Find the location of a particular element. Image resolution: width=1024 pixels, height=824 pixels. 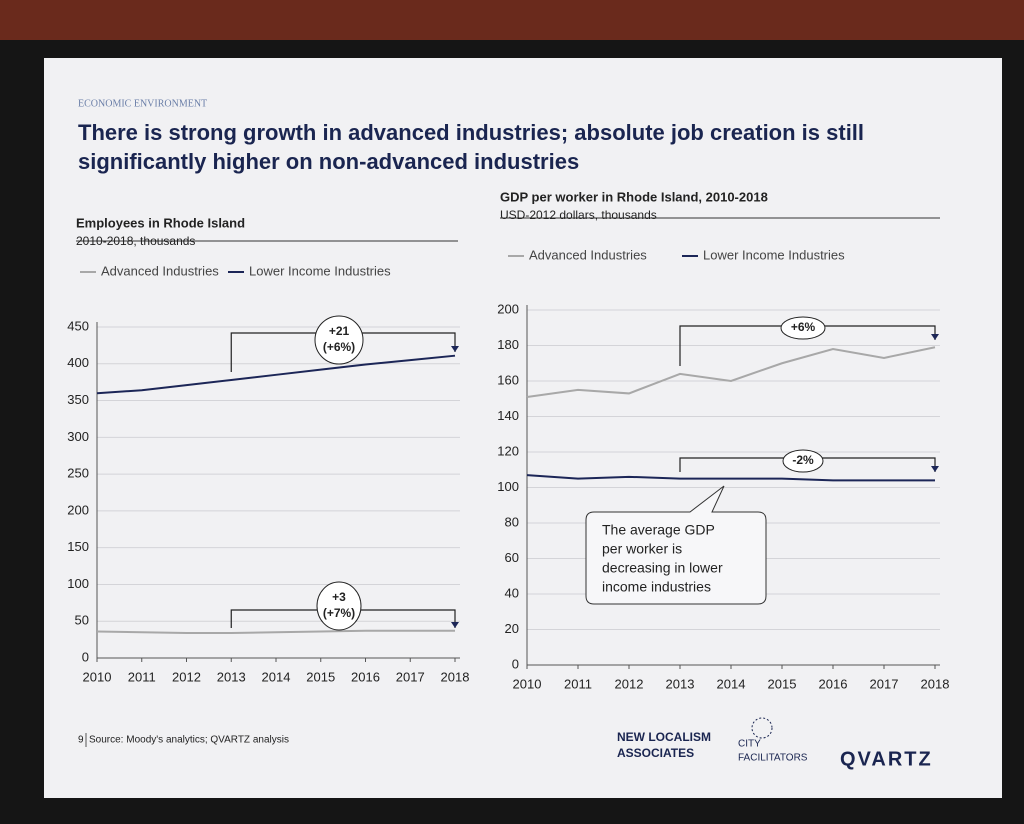

callout-text: decreasing in lower is located at coordinates (662, 568).